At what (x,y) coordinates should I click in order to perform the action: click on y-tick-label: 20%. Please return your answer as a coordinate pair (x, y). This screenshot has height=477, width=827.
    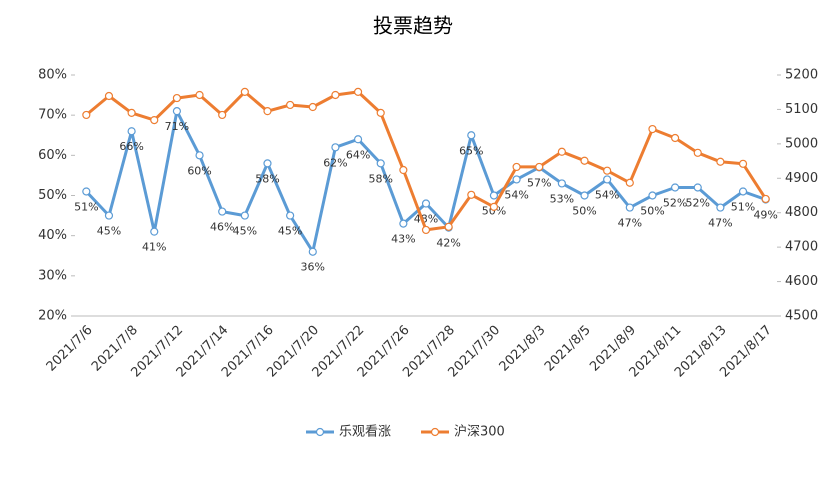
    Looking at the image, I should click on (52, 316).